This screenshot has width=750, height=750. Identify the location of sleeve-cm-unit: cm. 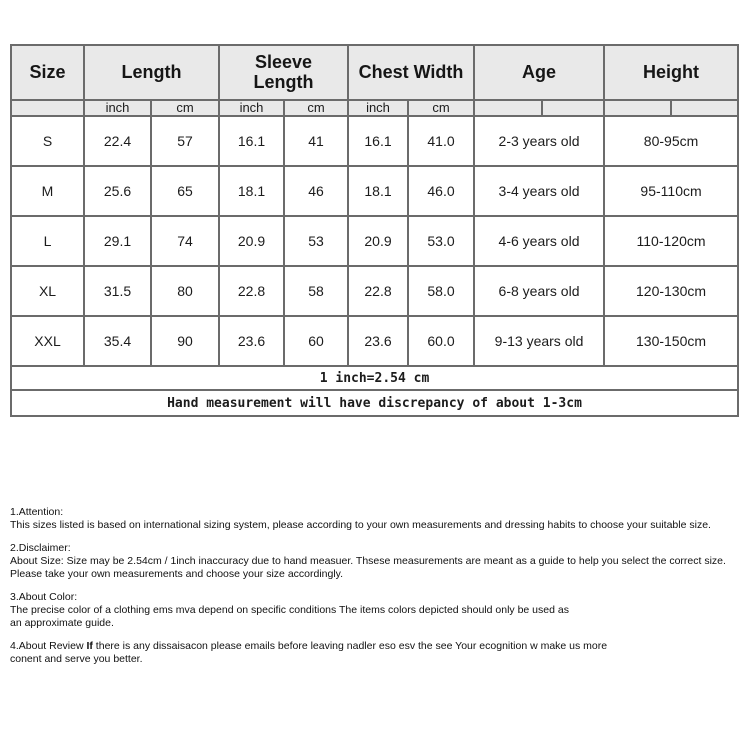
(316, 108).